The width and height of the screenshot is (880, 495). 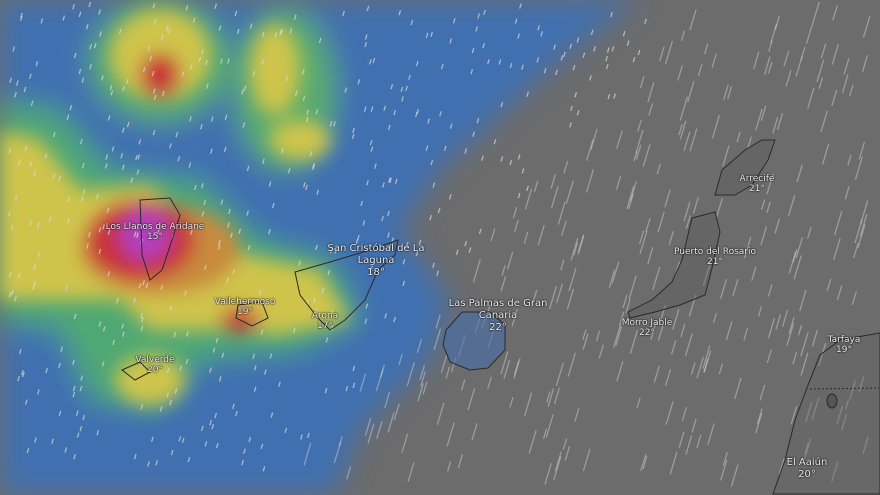 I want to click on city-temp: 19°, so click(x=245, y=312).